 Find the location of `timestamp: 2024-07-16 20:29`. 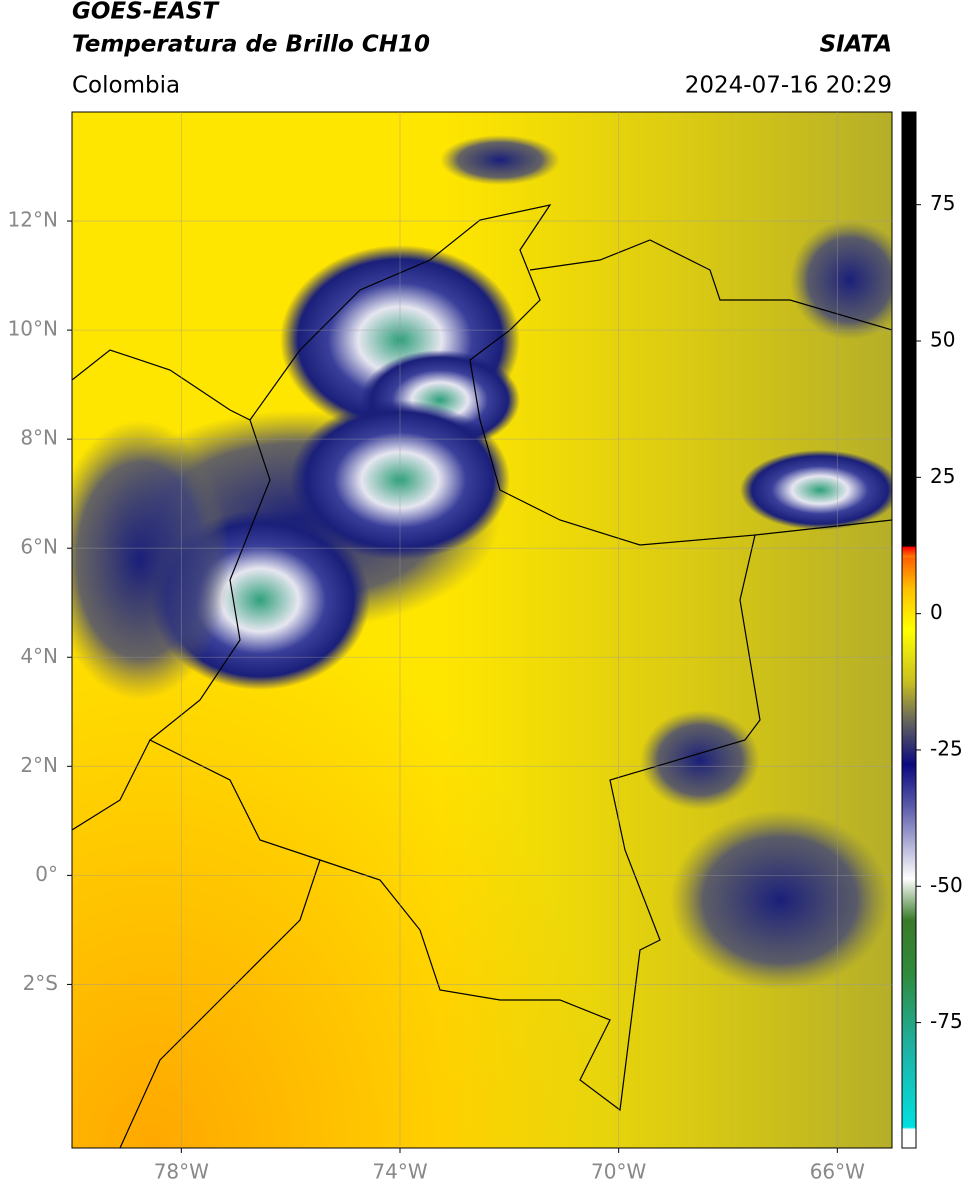

timestamp: 2024-07-16 20:29 is located at coordinates (788, 86).